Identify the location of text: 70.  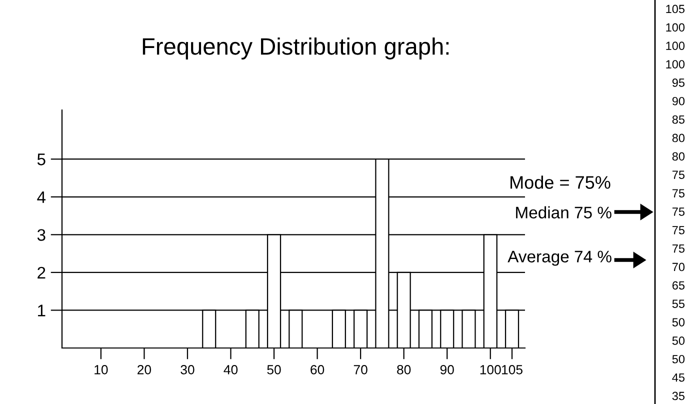
(678, 267).